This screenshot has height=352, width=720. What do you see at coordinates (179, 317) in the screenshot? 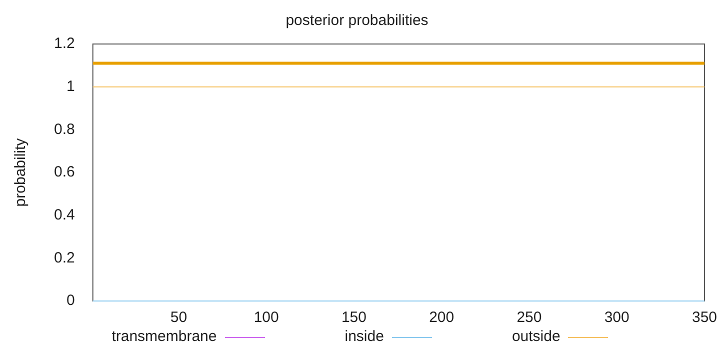
I see `x-tick-label: 50` at bounding box center [179, 317].